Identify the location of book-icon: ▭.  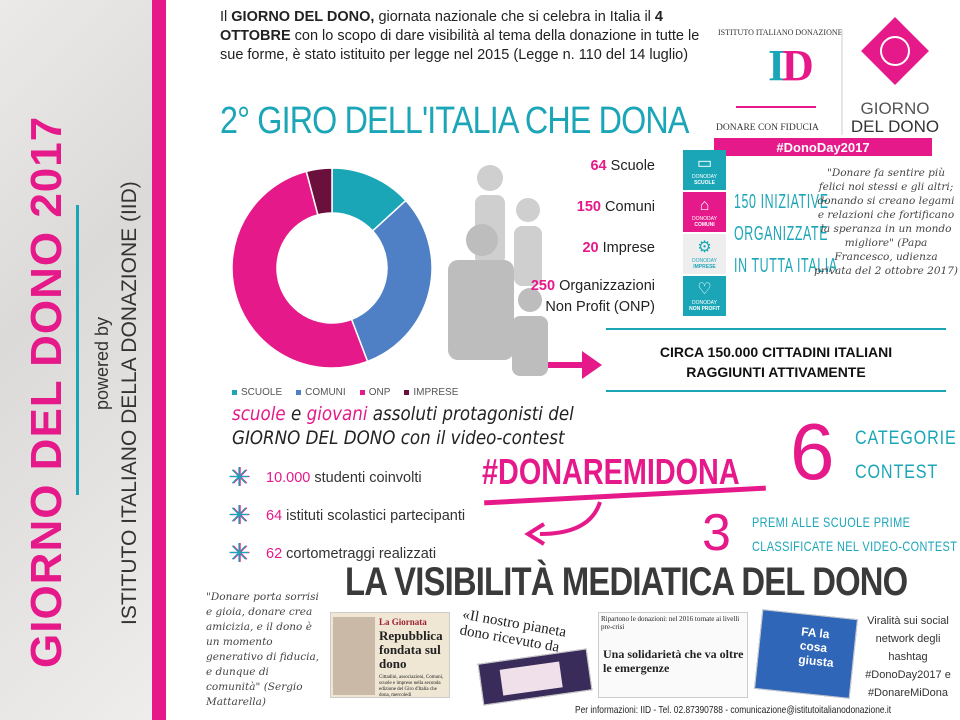
(704, 163).